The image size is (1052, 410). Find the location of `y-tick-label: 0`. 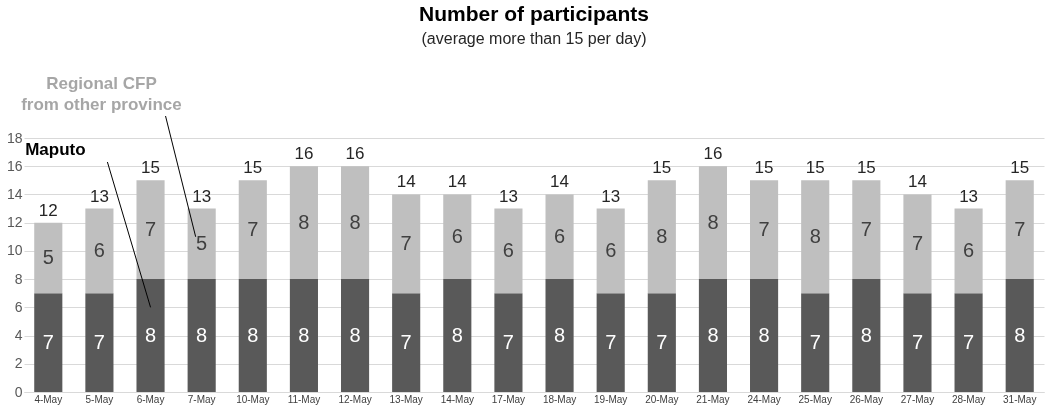

y-tick-label: 0 is located at coordinates (18, 391).